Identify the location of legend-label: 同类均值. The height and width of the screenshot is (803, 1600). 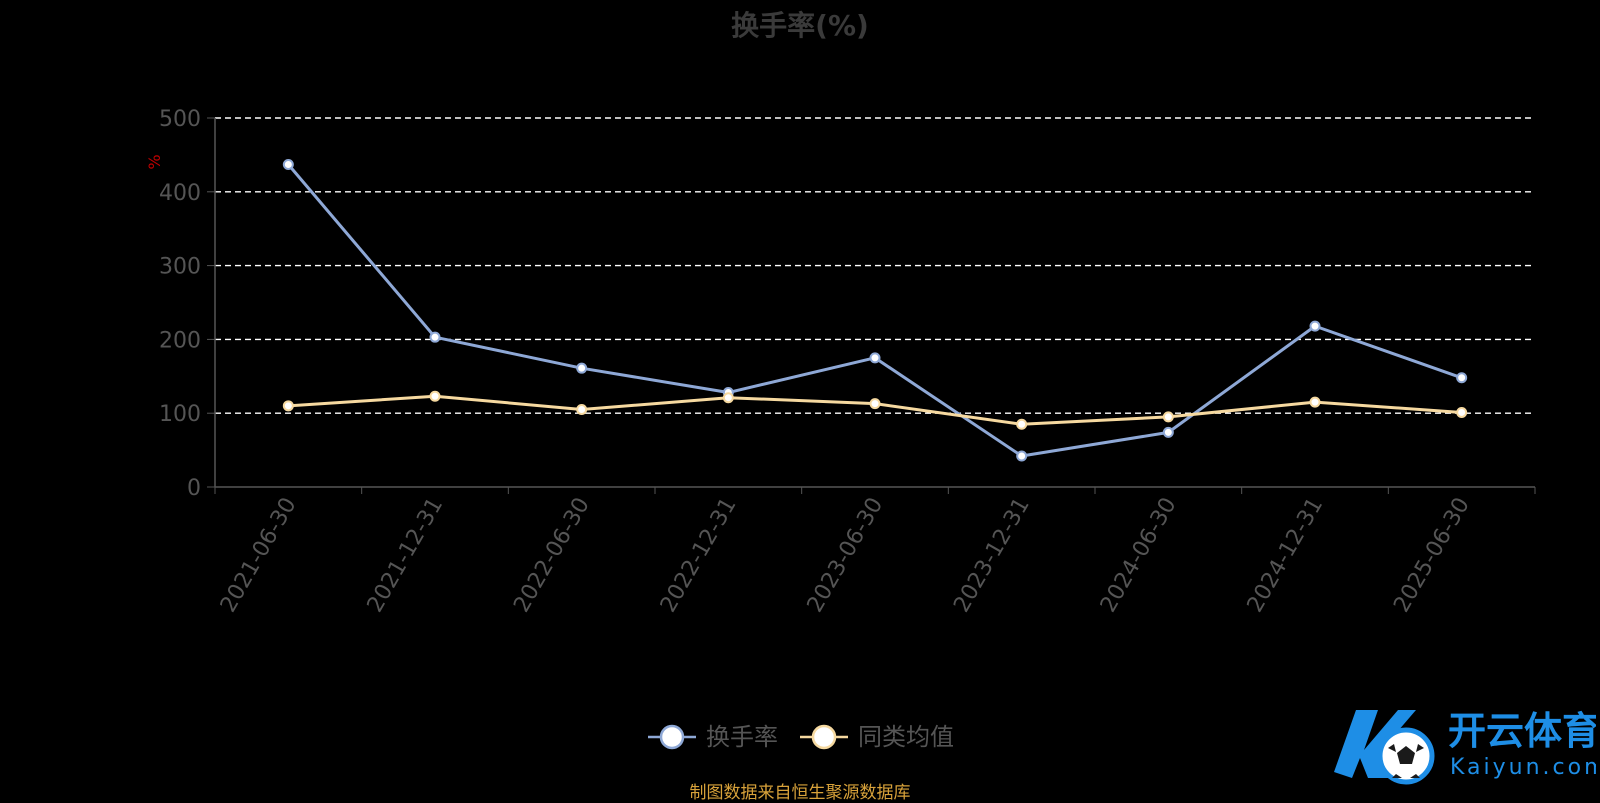
(906, 737).